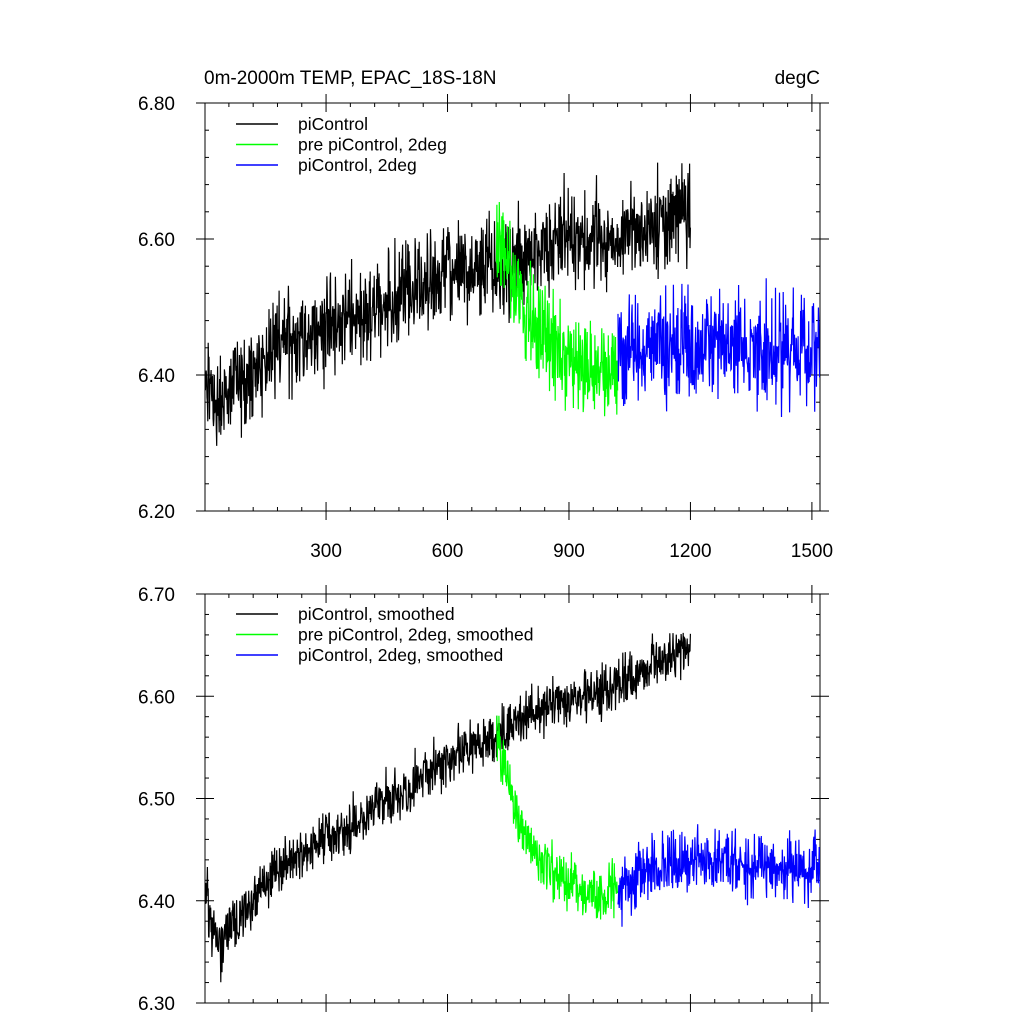 Image resolution: width=1024 pixels, height=1024 pixels. What do you see at coordinates (156, 800) in the screenshot?
I see `y-tick-label: 6.50` at bounding box center [156, 800].